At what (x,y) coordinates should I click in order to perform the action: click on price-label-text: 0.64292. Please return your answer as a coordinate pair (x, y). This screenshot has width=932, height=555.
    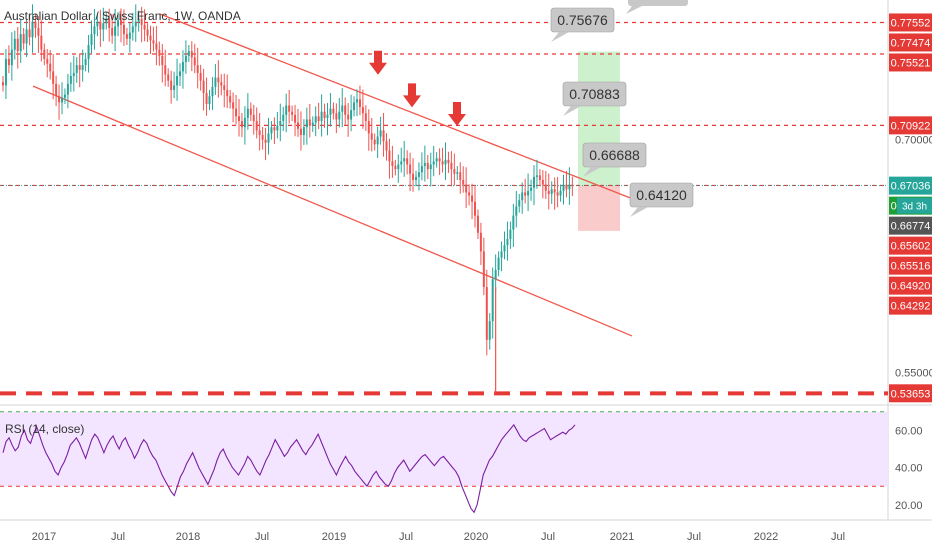
    Looking at the image, I should click on (911, 307).